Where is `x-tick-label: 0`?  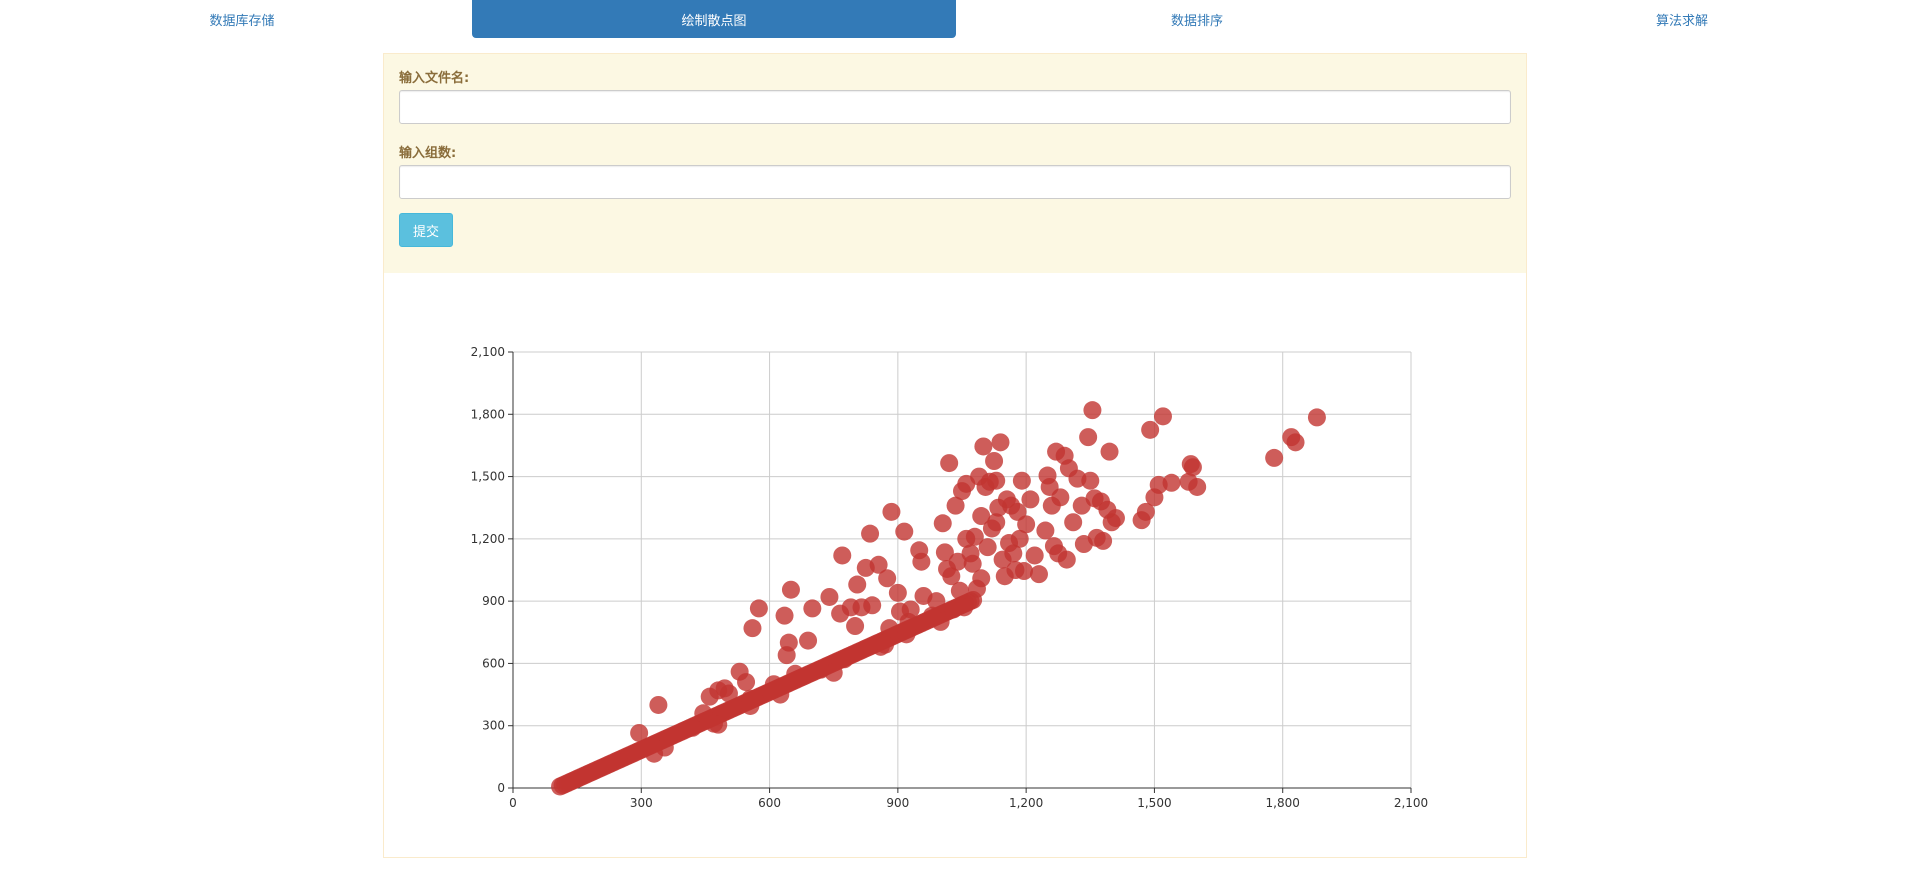
x-tick-label: 0 is located at coordinates (513, 803).